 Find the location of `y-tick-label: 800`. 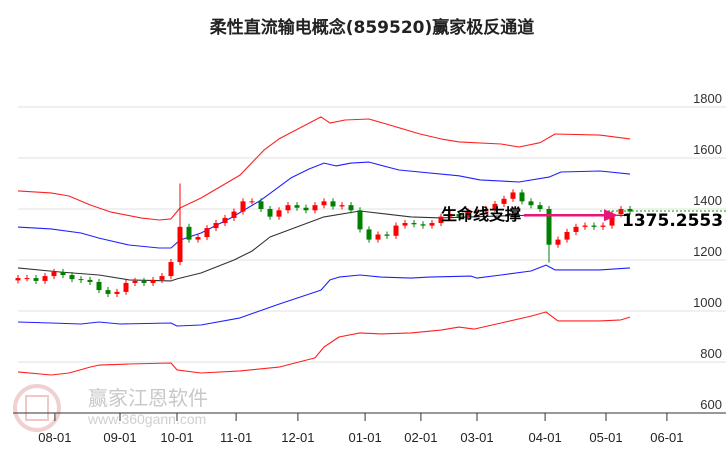

y-tick-label: 800 is located at coordinates (711, 353).